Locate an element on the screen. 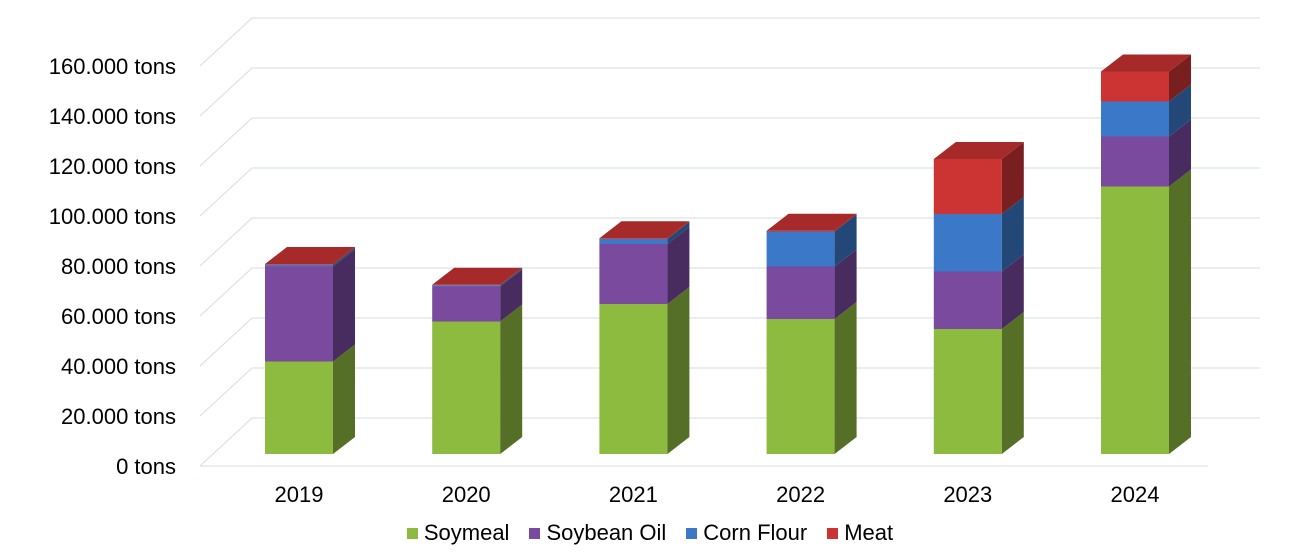 This screenshot has width=1300, height=553. bar-top-2022 is located at coordinates (811, 222).